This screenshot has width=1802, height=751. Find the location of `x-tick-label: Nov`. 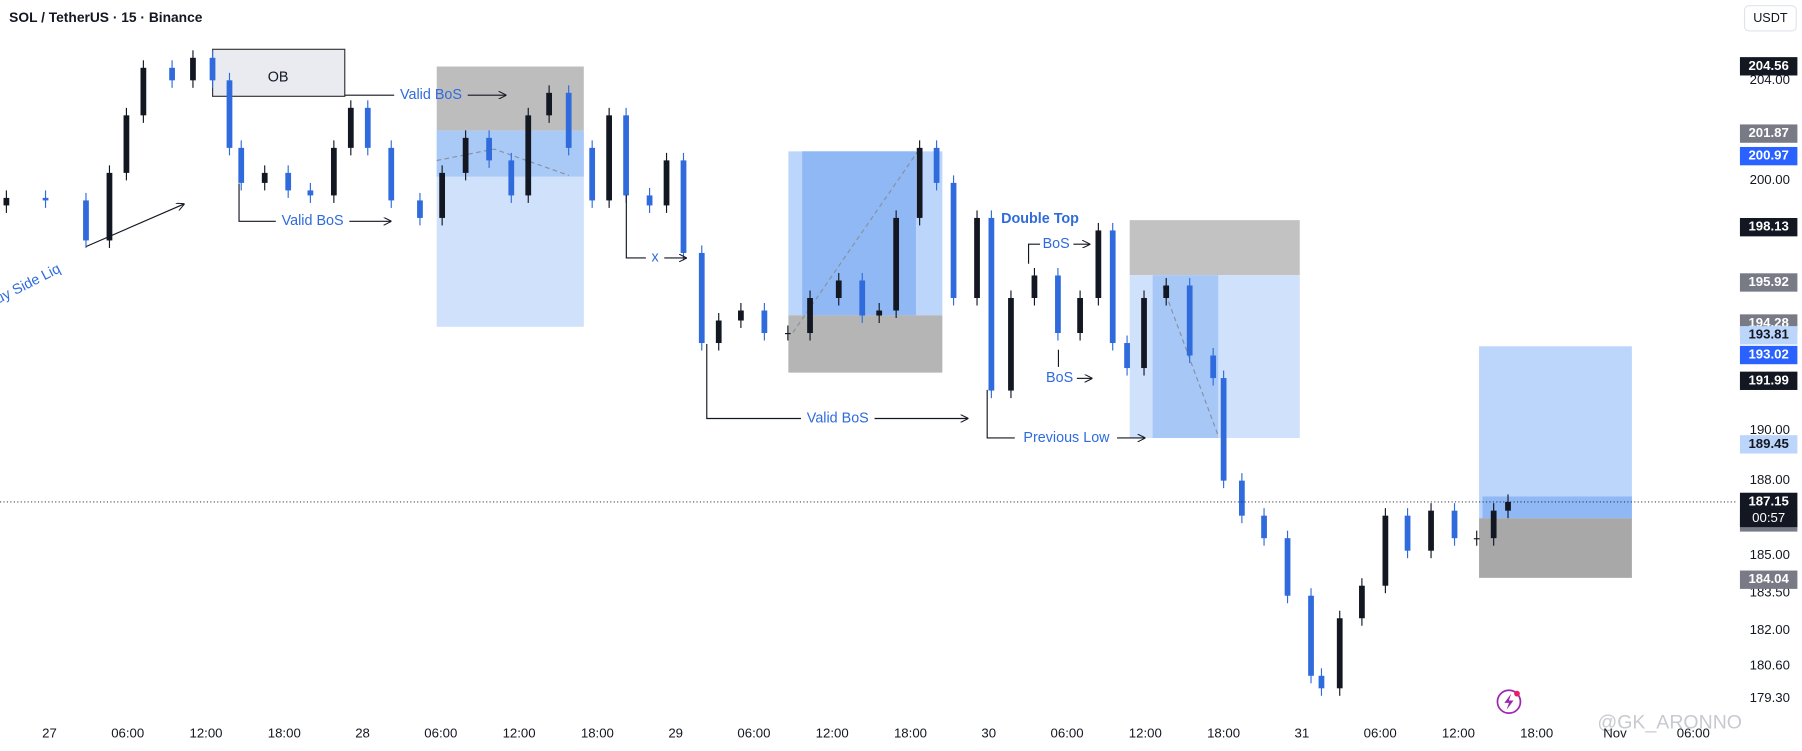

x-tick-label: Nov is located at coordinates (1615, 732).